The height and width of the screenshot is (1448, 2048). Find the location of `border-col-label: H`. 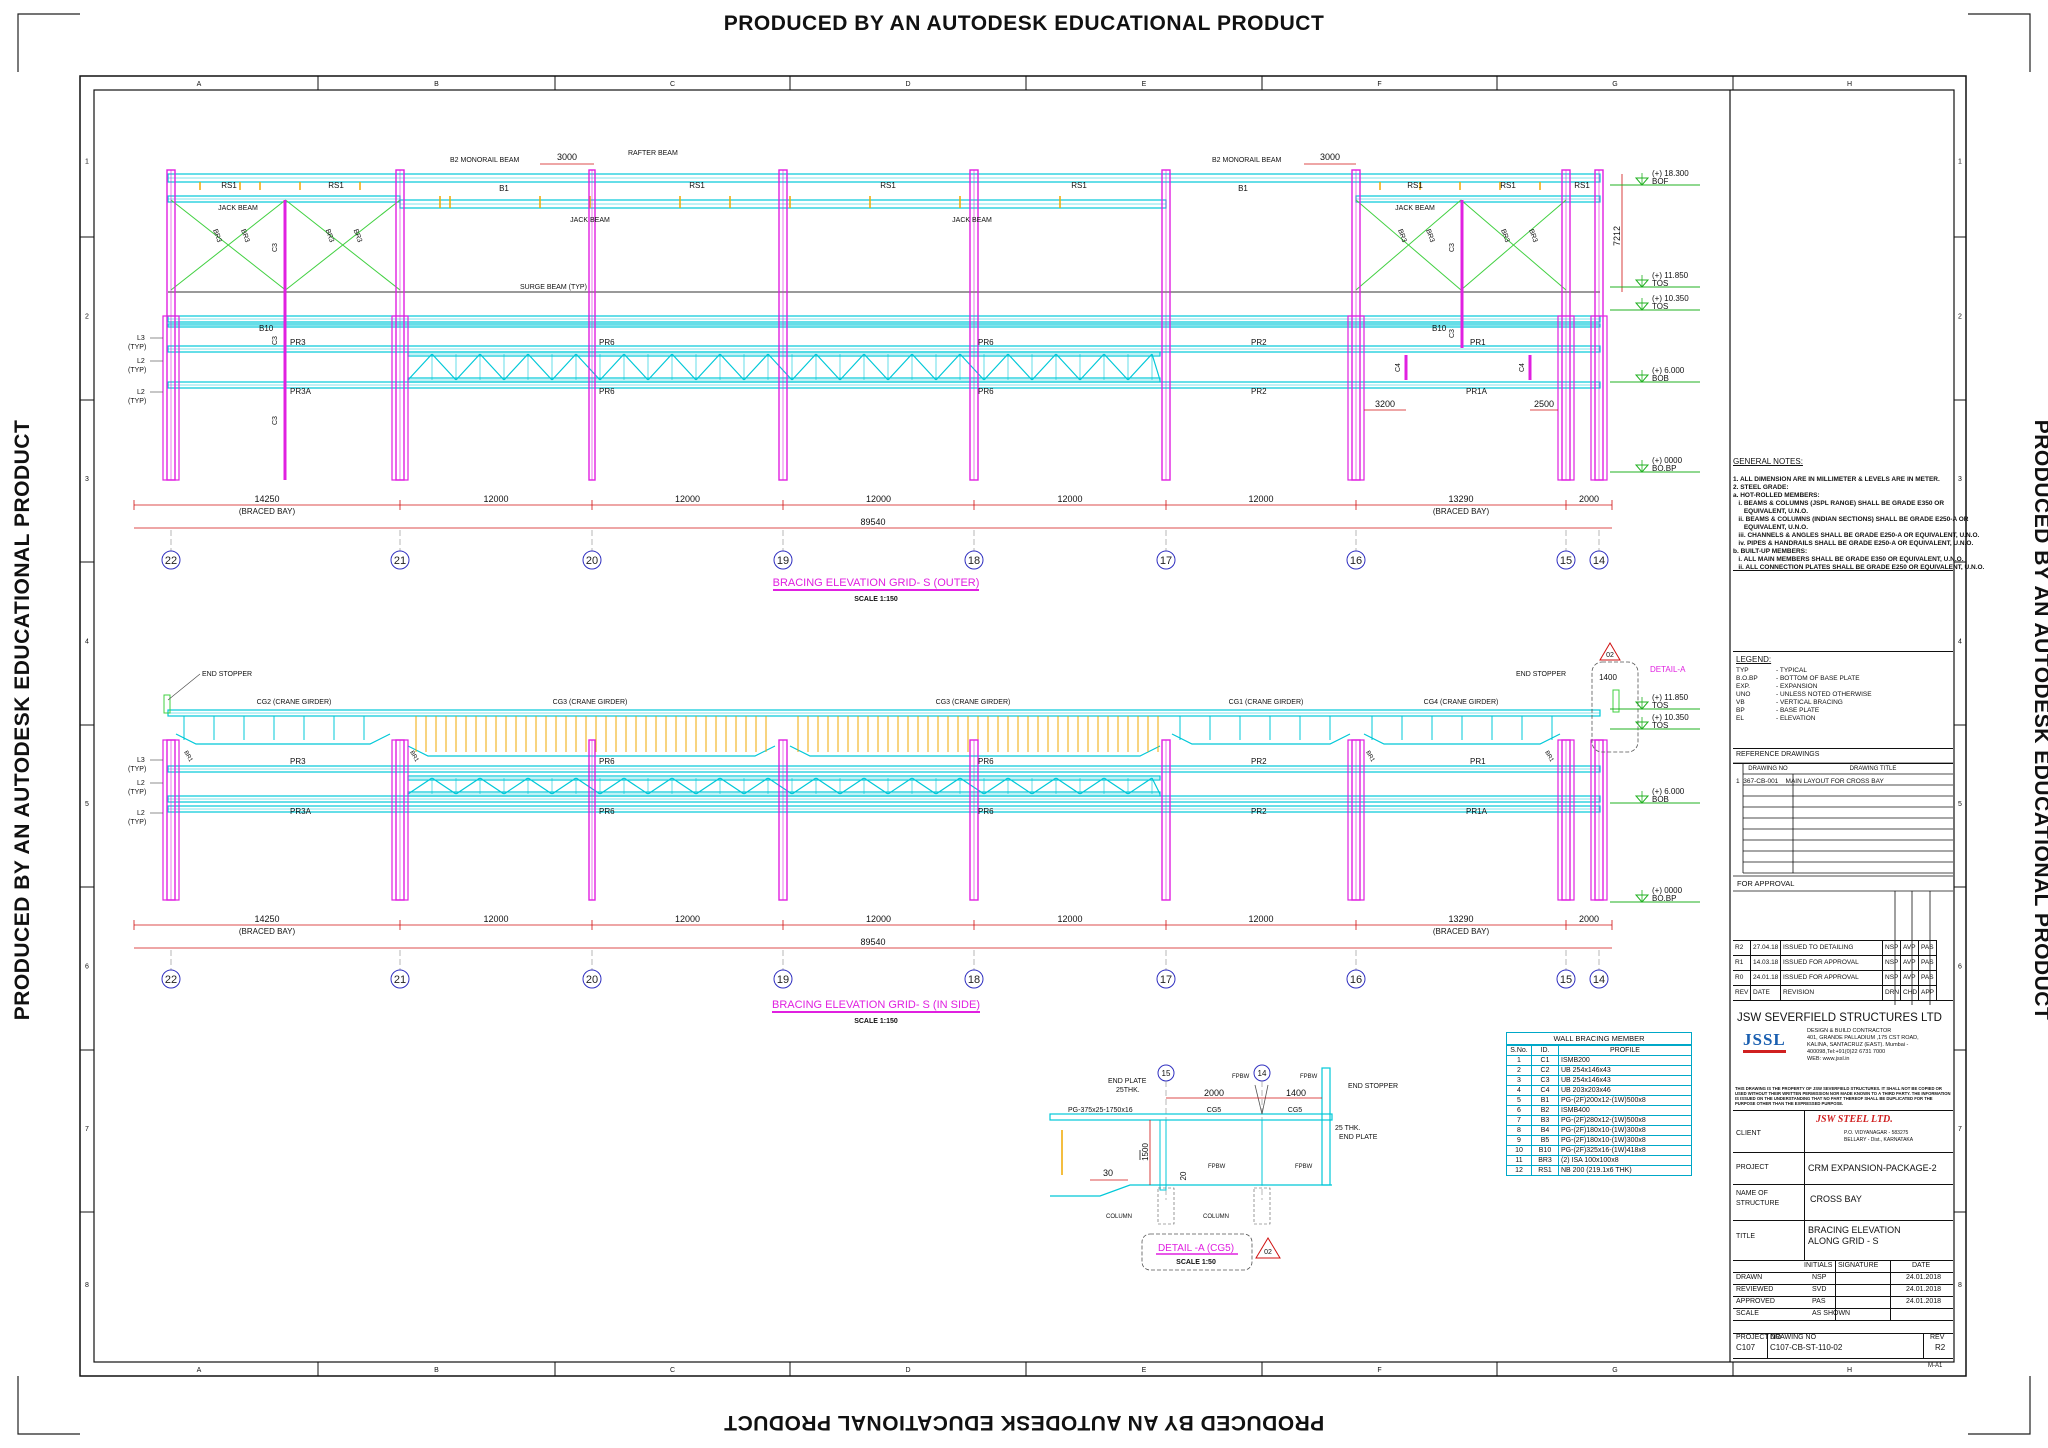

border-col-label: H is located at coordinates (1849, 84).